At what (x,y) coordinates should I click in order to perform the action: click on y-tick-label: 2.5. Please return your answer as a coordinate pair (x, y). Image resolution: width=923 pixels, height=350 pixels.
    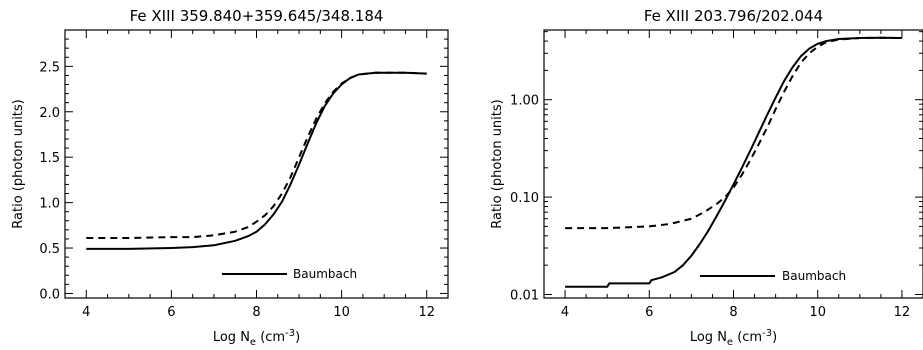
    Looking at the image, I should click on (49, 67).